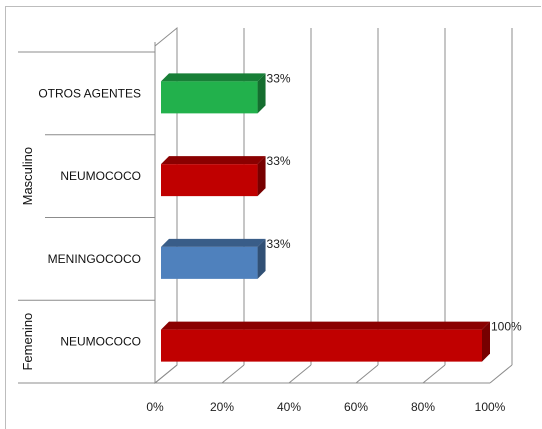  I want to click on category-label: MENINGOCOCO, so click(94, 259).